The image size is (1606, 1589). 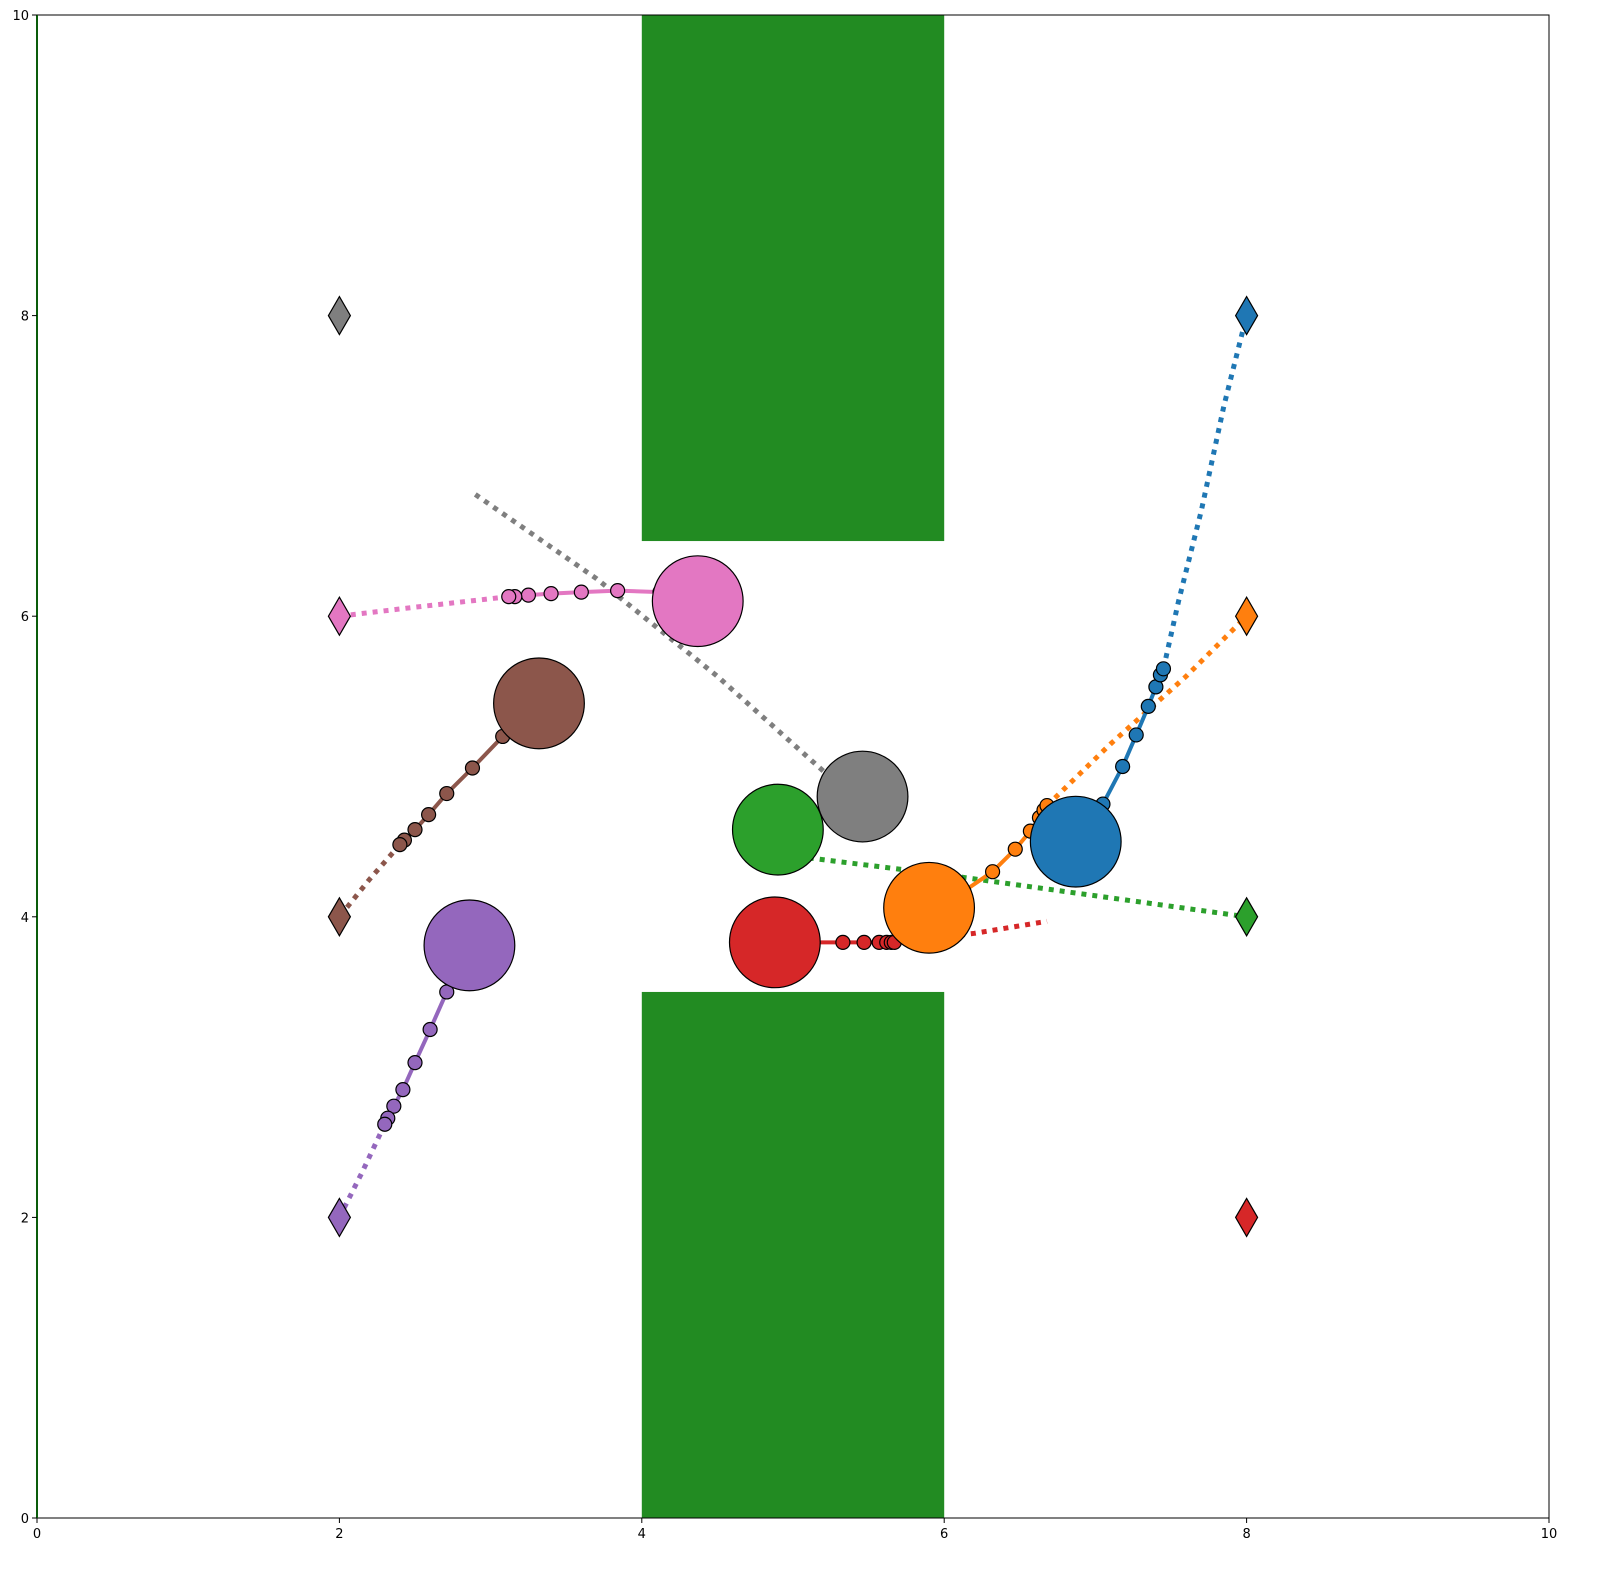 What do you see at coordinates (1246, 315) in the screenshot?
I see `agent-0-goal-marker` at bounding box center [1246, 315].